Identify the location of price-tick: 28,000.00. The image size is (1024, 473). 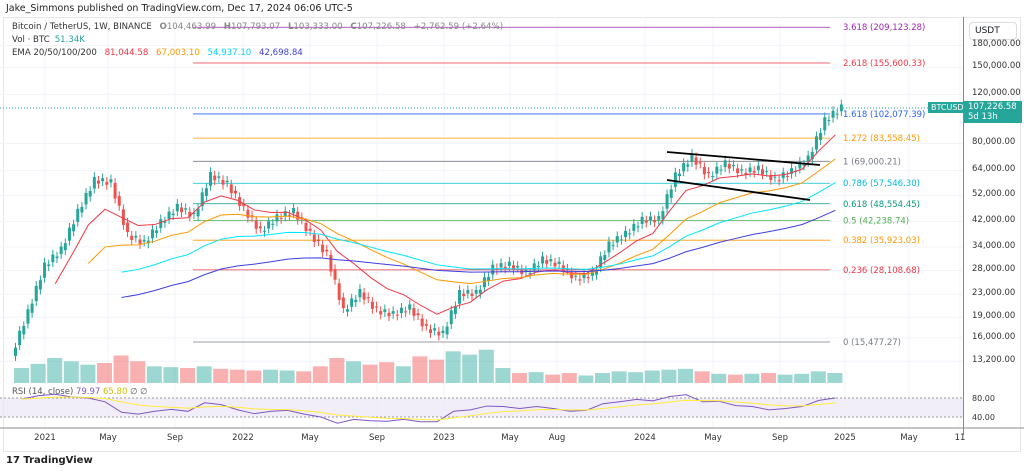
(994, 269).